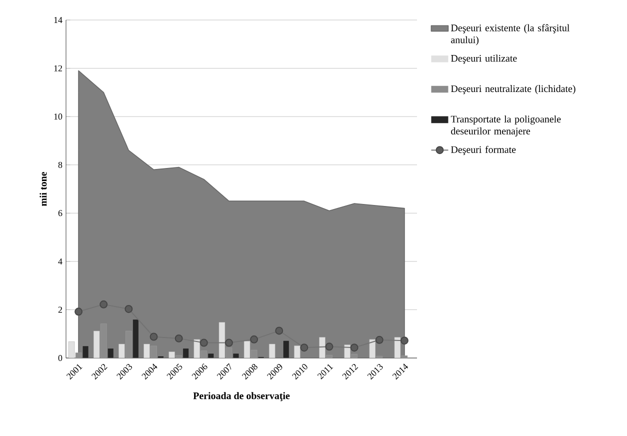 The image size is (627, 436). I want to click on y-tick-label: 0, so click(60, 358).